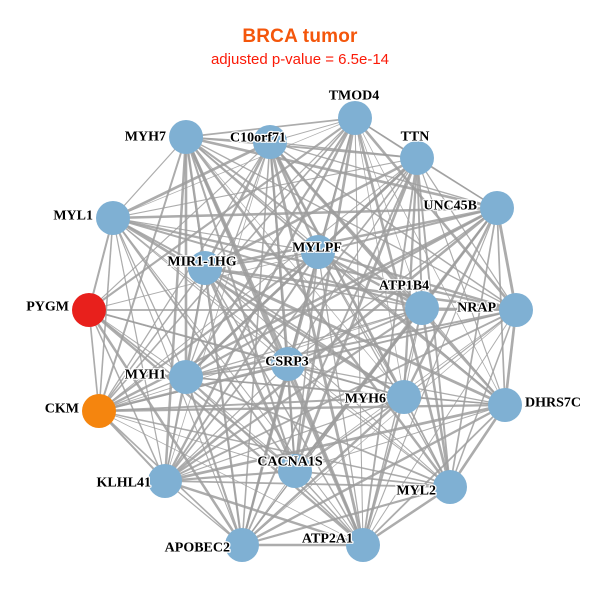 The height and width of the screenshot is (600, 600). I want to click on node-circle-dhrs7c, so click(505, 405).